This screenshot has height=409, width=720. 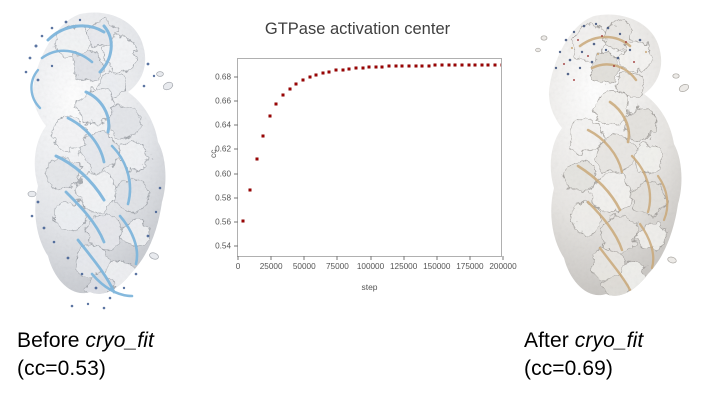 What do you see at coordinates (62, 368) in the screenshot?
I see `caption-before-cc: (cc=0.53)` at bounding box center [62, 368].